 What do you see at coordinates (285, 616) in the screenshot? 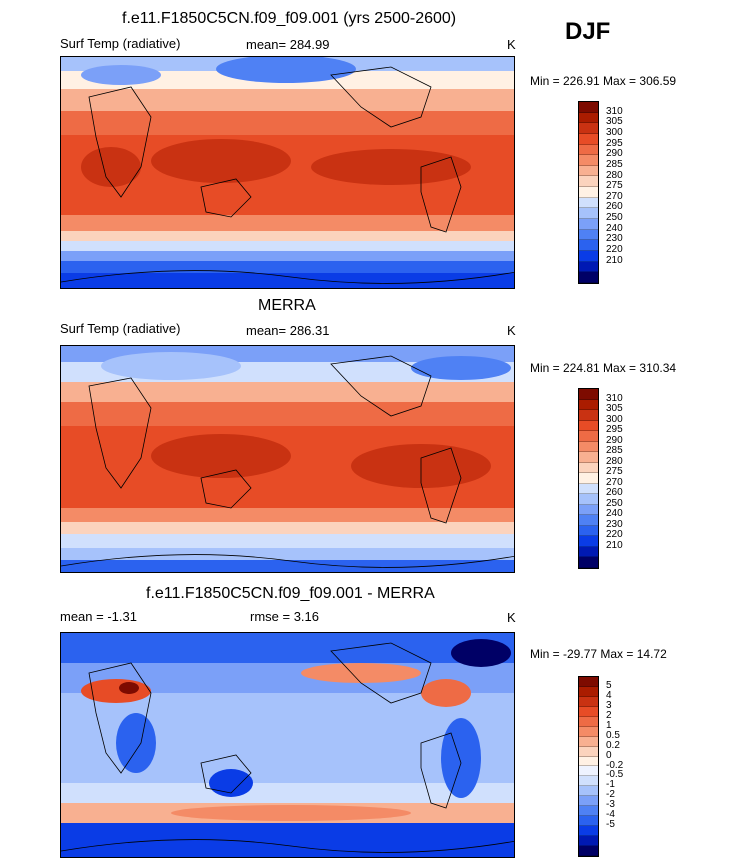
I see `panel3-rmse: rmse = 3.16` at bounding box center [285, 616].